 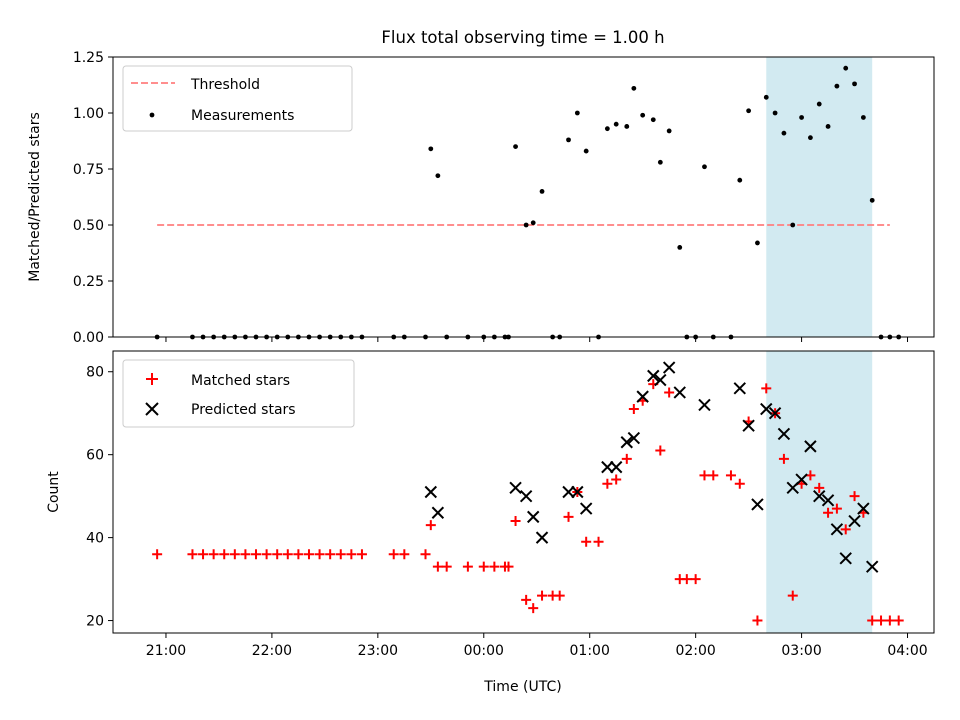 I want to click on x-tick-label: 04:00, so click(x=907, y=651).